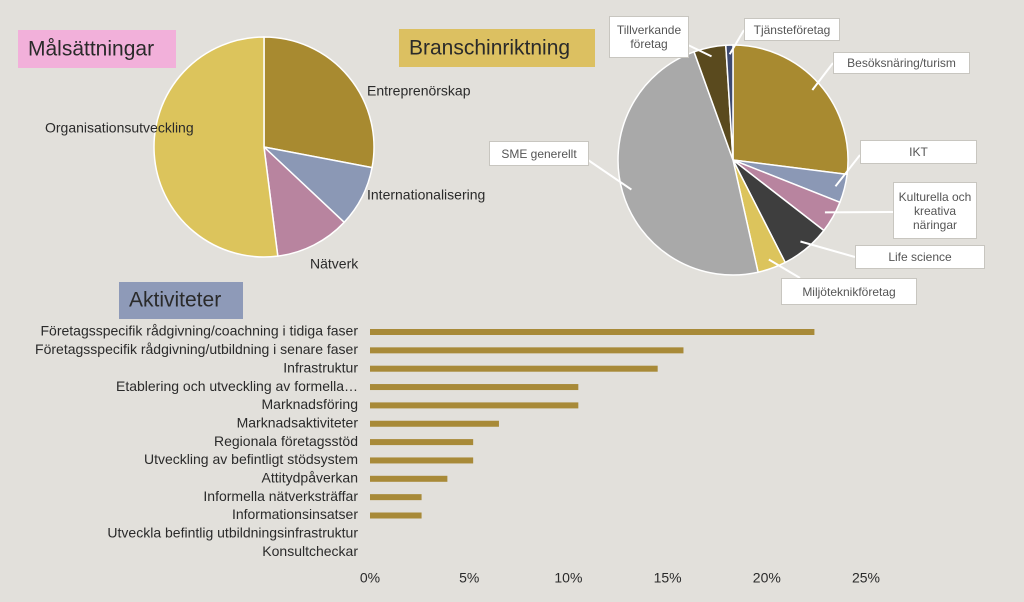  What do you see at coordinates (295, 514) in the screenshot?
I see `y-tick-label: Informationsinsatser` at bounding box center [295, 514].